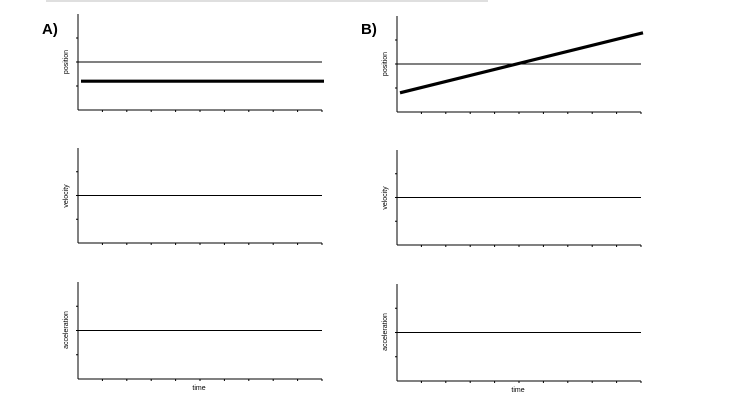 Image resolution: width=736 pixels, height=418 pixels. What do you see at coordinates (512, 198) in the screenshot?
I see `panel-b-velocity-graph: velocity` at bounding box center [512, 198].